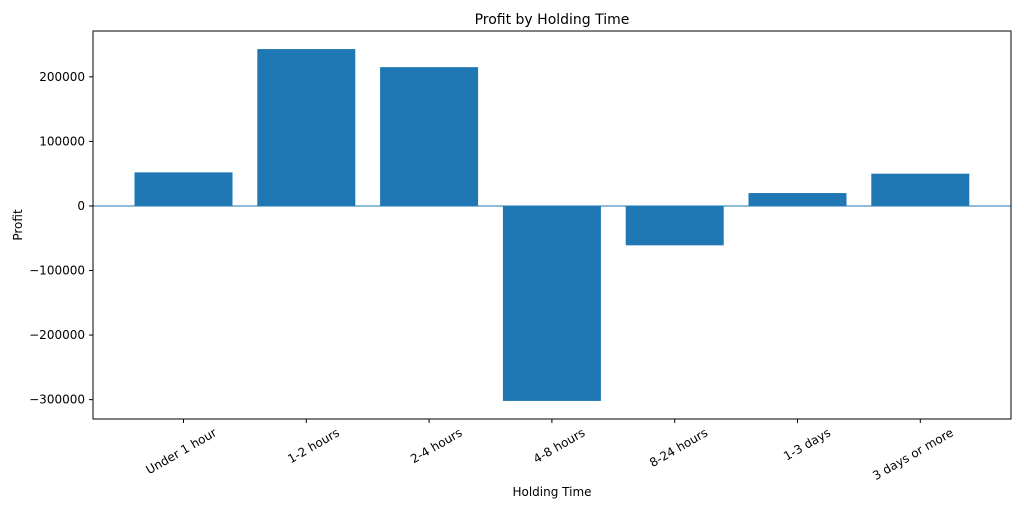  I want to click on x-tick-label: 8-24 hours, so click(678, 447).